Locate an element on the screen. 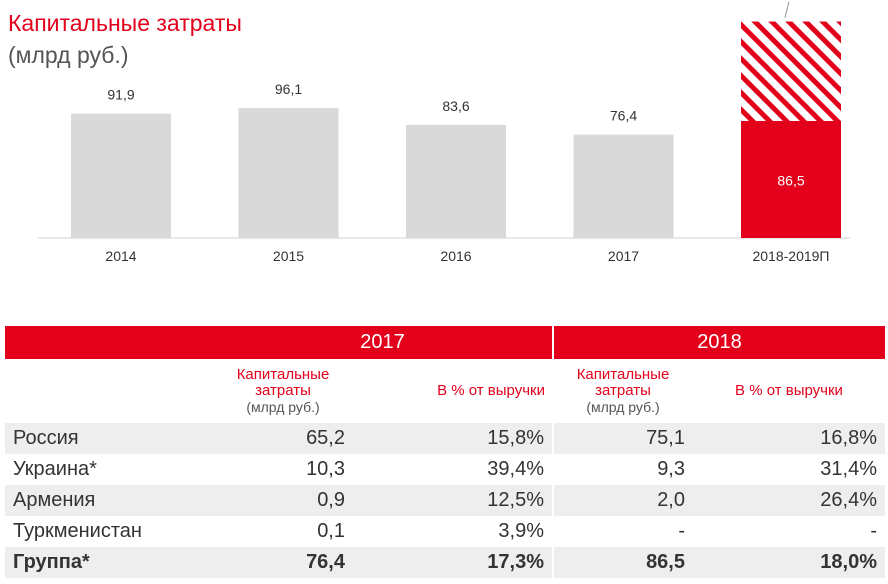 This screenshot has height=584, width=888. total-leader-line is located at coordinates (787, 9).